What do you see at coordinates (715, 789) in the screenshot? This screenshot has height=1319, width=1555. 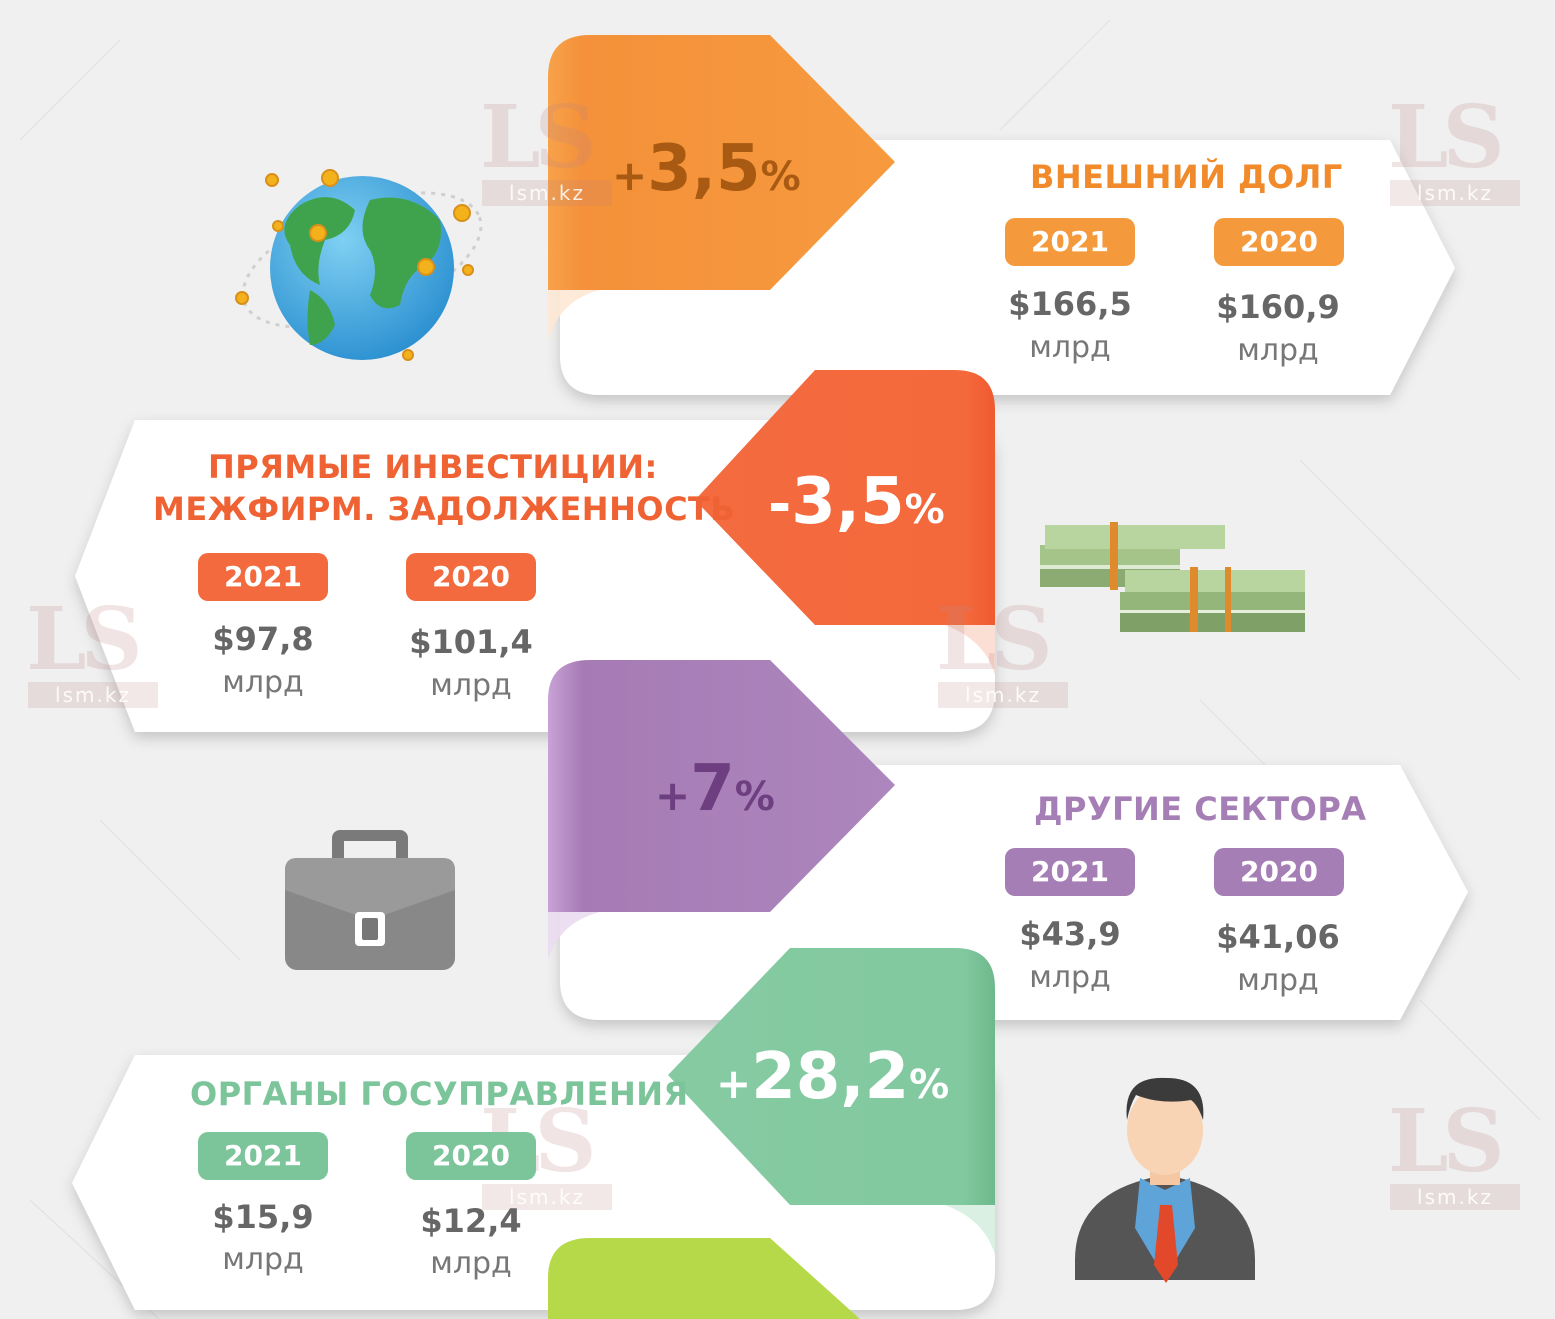 I see `change-other-sectors: +7%` at bounding box center [715, 789].